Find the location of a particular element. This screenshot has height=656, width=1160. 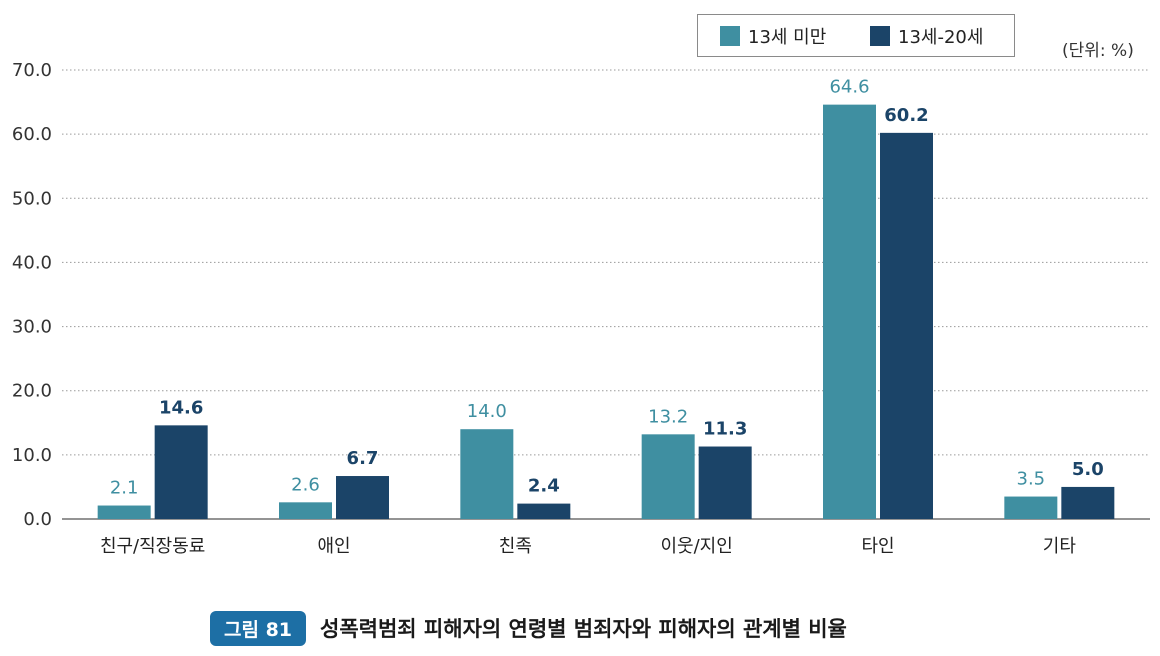

y-tick-label: 50.0 is located at coordinates (32, 198).